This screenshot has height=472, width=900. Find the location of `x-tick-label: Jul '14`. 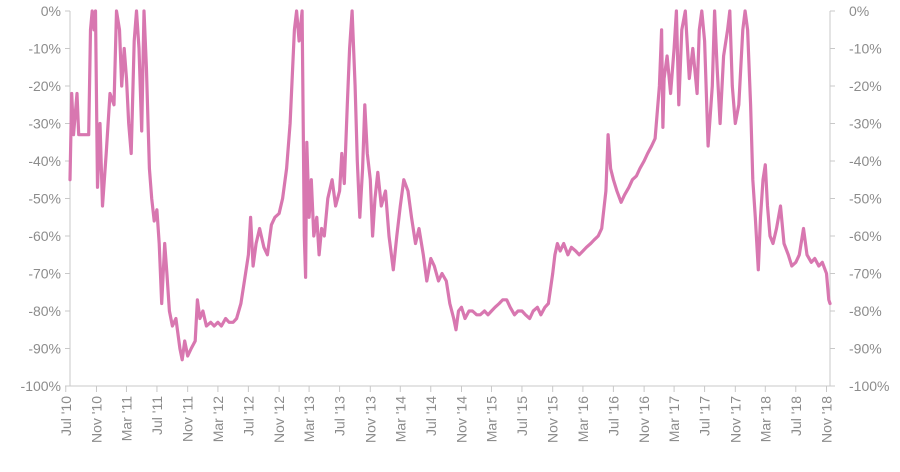

x-tick-label: Jul '14 is located at coordinates (431, 416).